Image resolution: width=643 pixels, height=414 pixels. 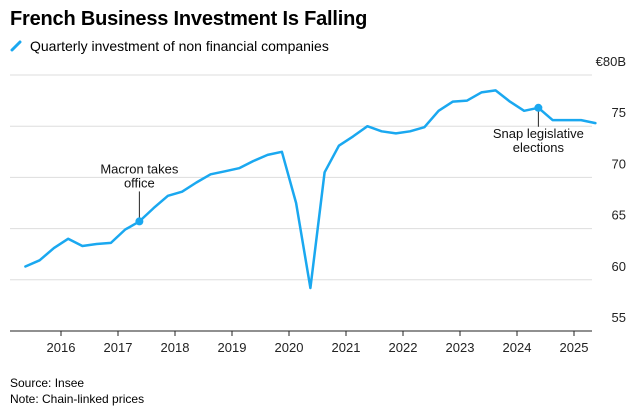 What do you see at coordinates (175, 347) in the screenshot?
I see `x-tick-label: 2018` at bounding box center [175, 347].